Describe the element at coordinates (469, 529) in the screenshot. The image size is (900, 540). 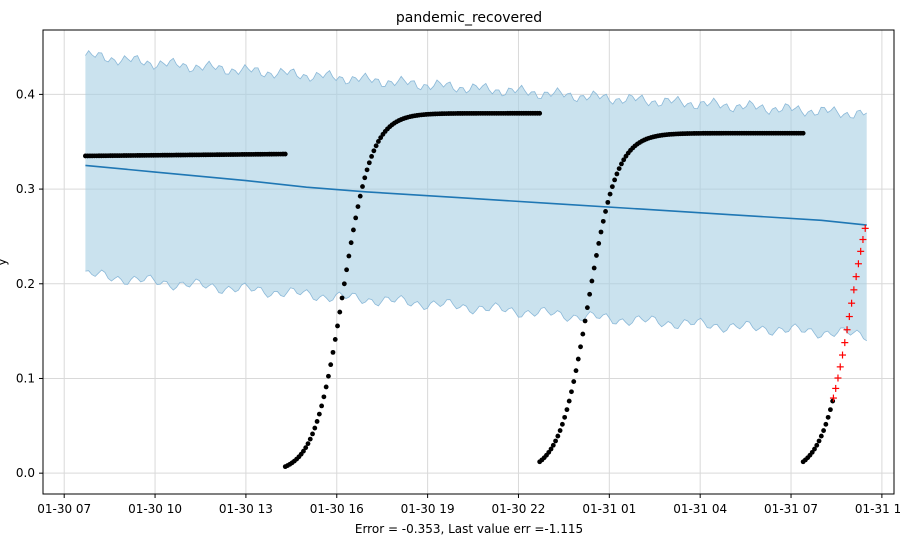
I see `x-axis-label: Error = -0.353, Last value err =-1.115` at that location.